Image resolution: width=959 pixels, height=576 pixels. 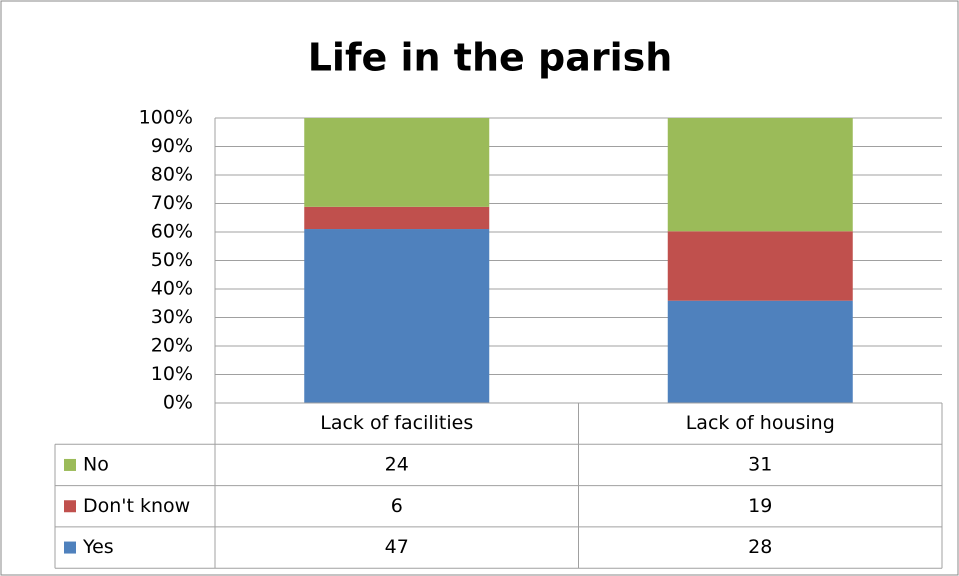 What do you see at coordinates (136, 506) in the screenshot?
I see `legend-label: Don't know` at bounding box center [136, 506].